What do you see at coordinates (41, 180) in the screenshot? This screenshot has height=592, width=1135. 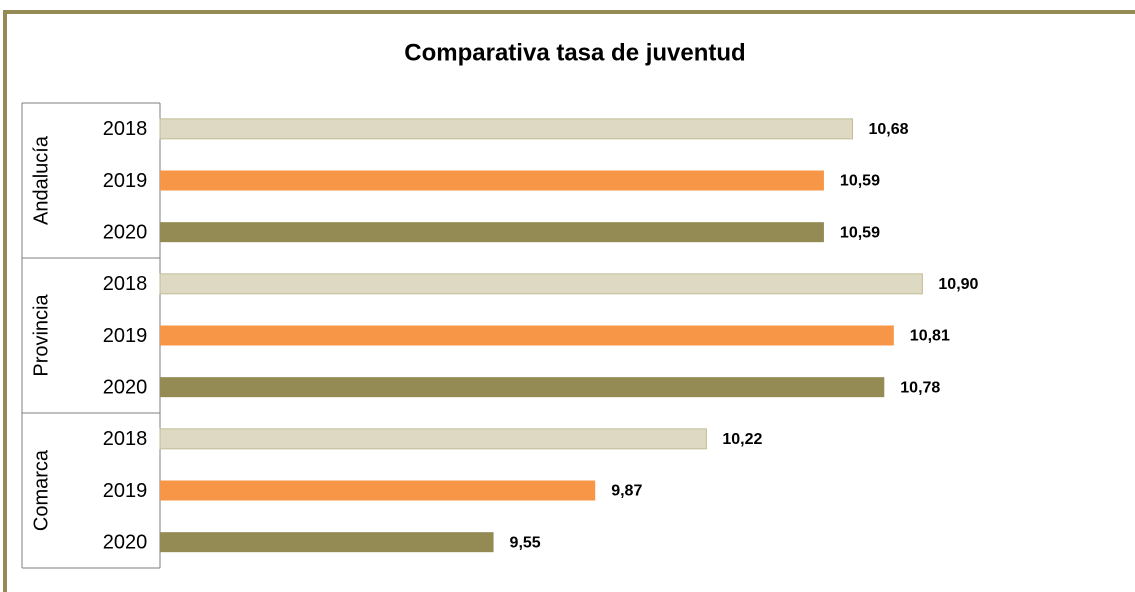 I see `group-label: Andalucía` at bounding box center [41, 180].